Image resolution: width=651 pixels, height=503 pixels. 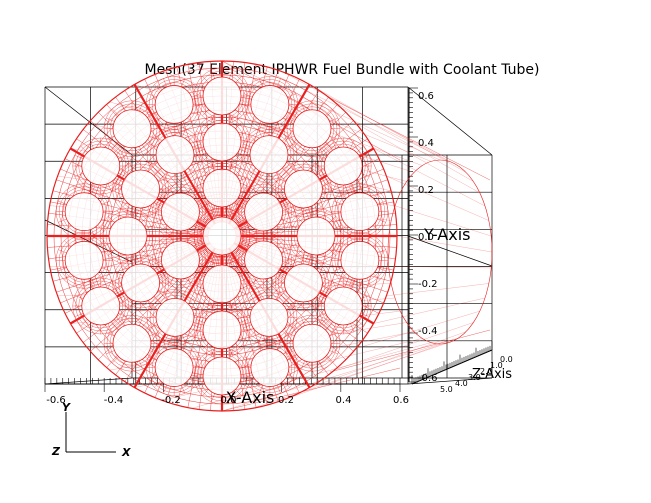 I want to click on y-tick-label: 0.0, so click(x=426, y=237).